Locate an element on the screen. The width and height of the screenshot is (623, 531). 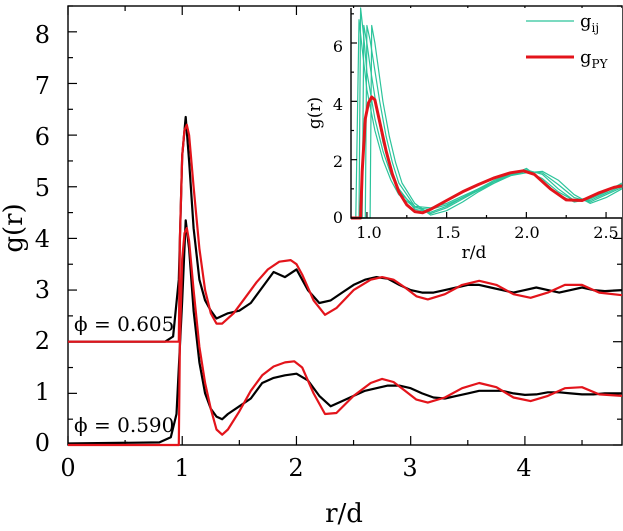
main-x-tick-label: 4 is located at coordinates (523, 468).